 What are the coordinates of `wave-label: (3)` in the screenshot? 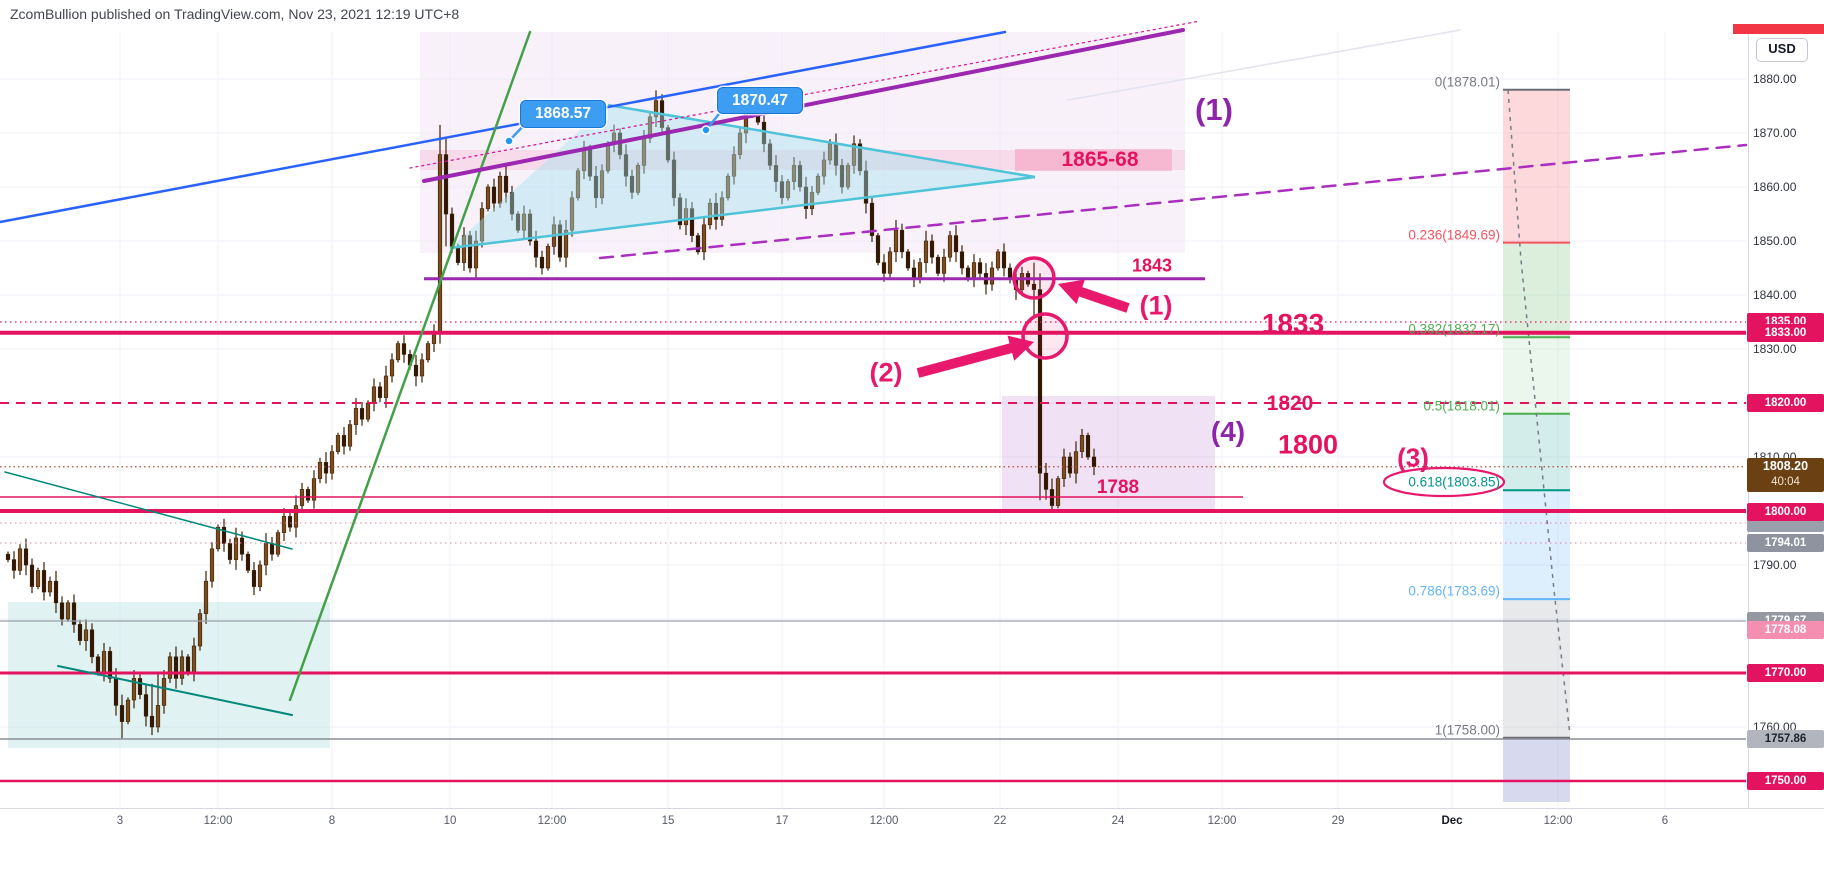 It's located at (1413, 457).